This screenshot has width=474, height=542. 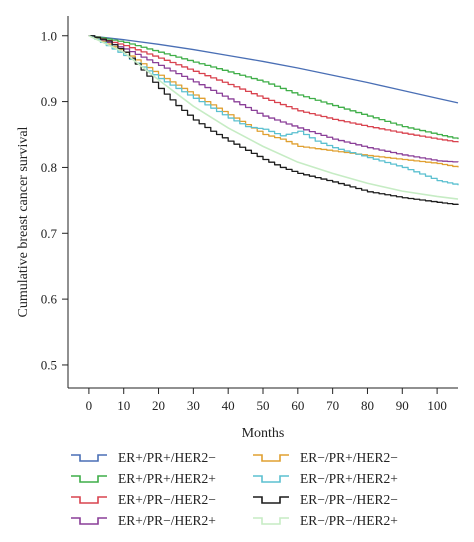 I want to click on x-tick-label: 10, so click(x=123, y=405).